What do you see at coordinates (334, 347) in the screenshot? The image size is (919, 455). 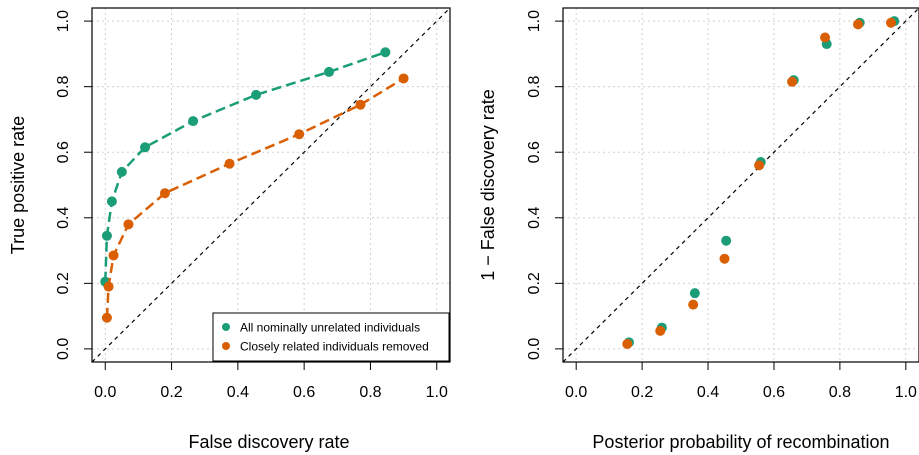 I see `legend-label: Closely related individuals removed` at bounding box center [334, 347].